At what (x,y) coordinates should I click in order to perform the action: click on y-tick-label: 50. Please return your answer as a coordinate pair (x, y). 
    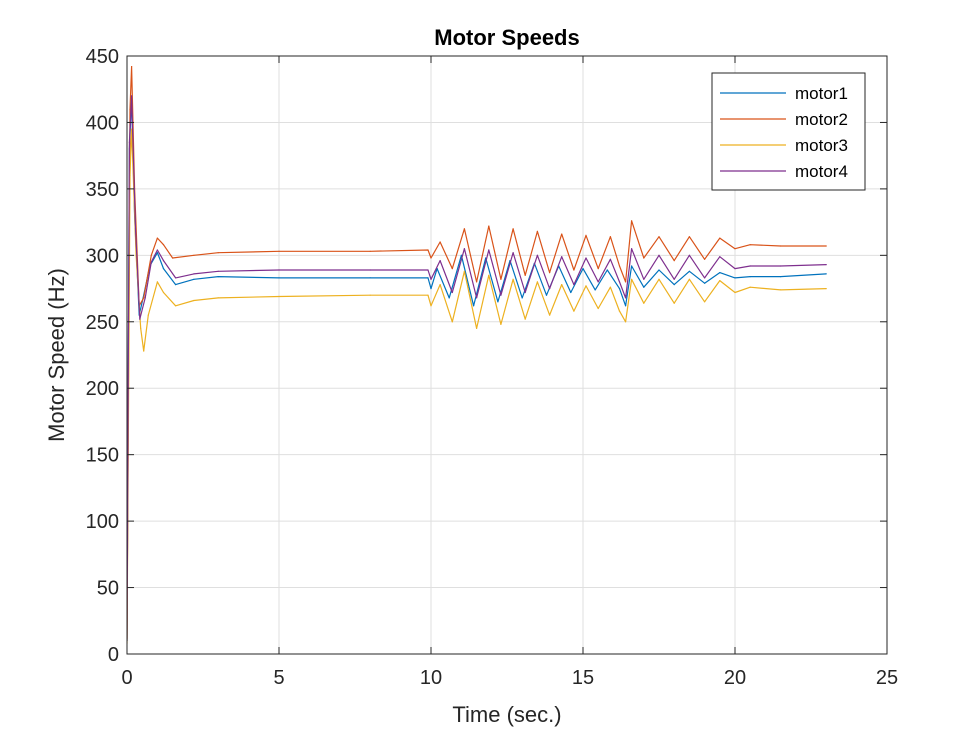
    Looking at the image, I should click on (108, 589).